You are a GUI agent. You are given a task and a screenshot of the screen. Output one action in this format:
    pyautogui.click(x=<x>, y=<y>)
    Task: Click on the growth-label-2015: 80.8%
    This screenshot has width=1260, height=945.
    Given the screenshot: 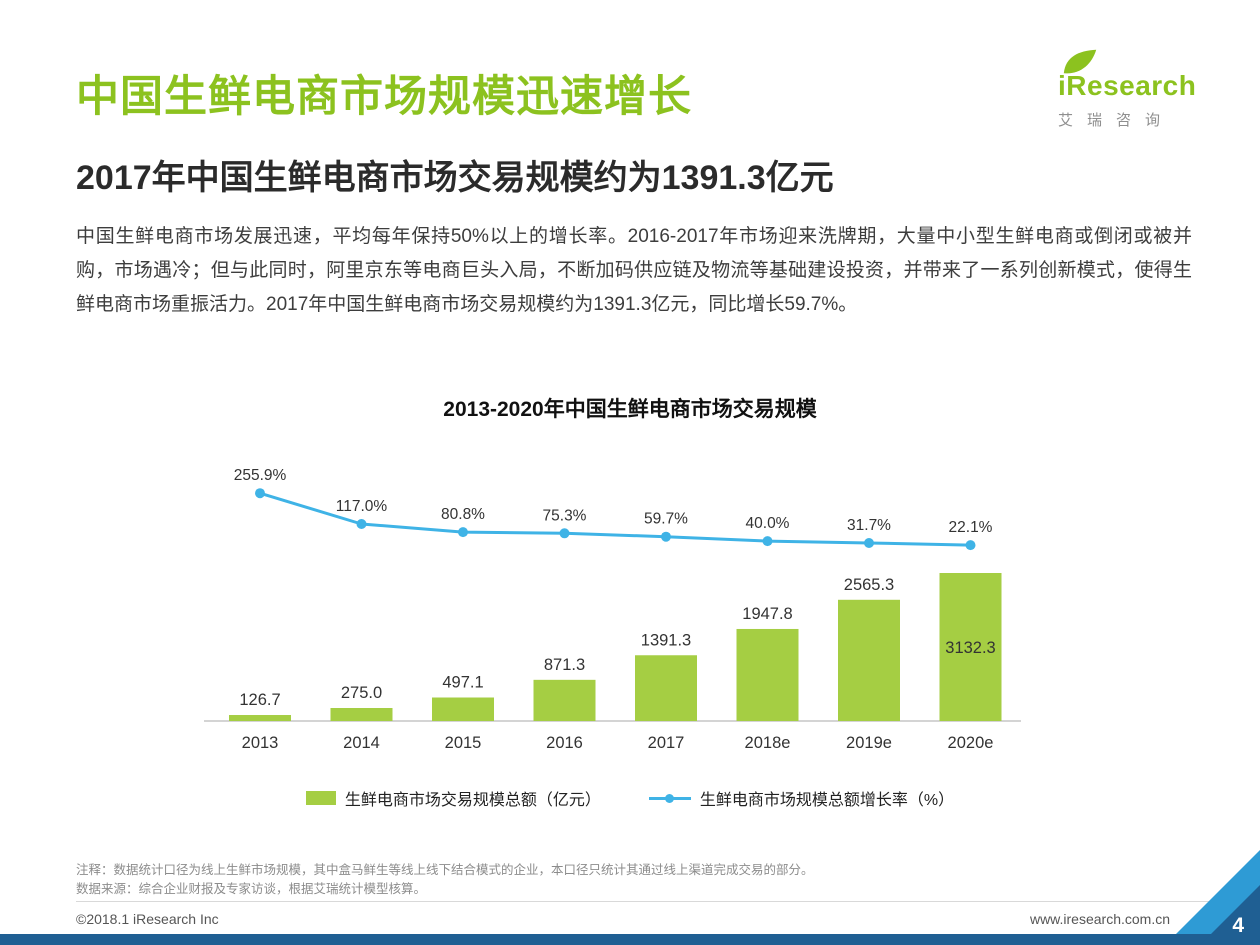 What is the action you would take?
    pyautogui.click(x=463, y=514)
    